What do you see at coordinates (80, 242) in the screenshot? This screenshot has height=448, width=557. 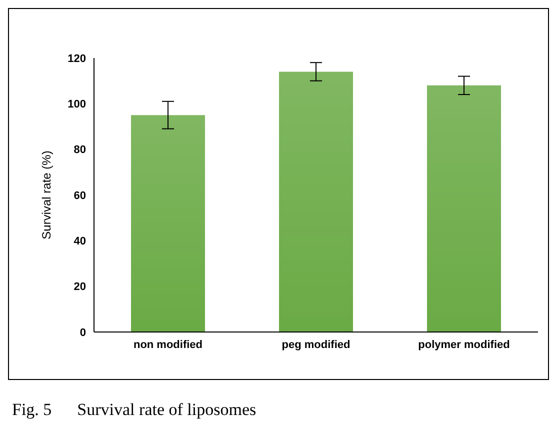 I see `y-tick-label: 40` at bounding box center [80, 242].